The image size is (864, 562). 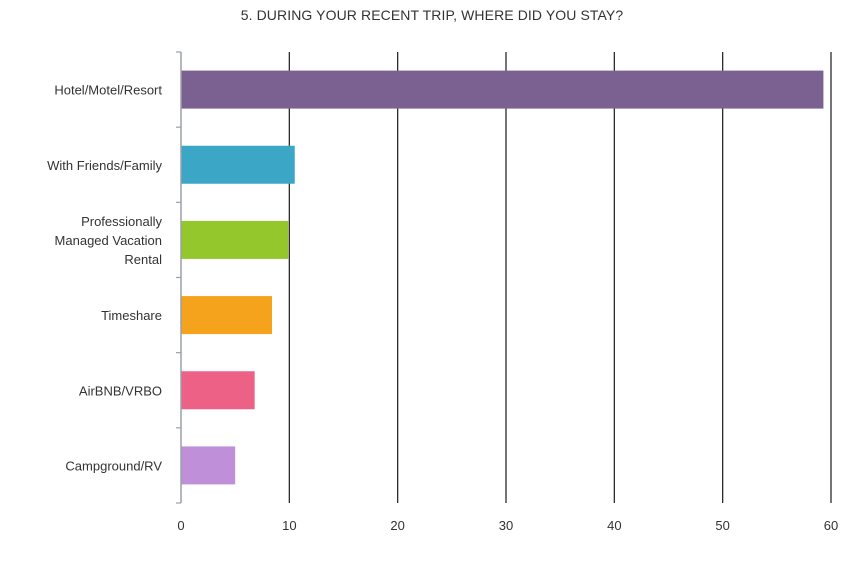 What do you see at coordinates (722, 525) in the screenshot?
I see `x-tick-label-50: 50` at bounding box center [722, 525].